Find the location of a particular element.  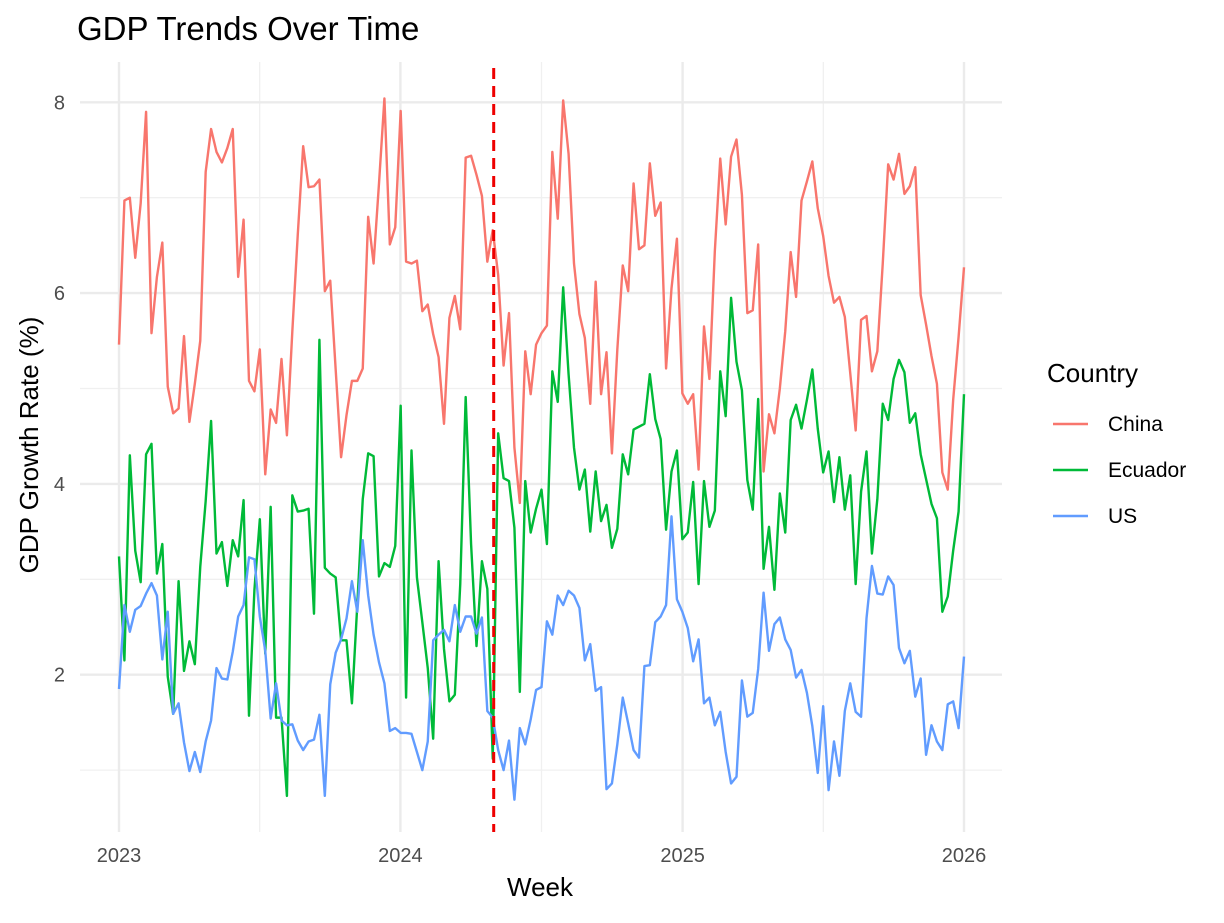

legend-item-ecuador: Ecuador is located at coordinates (1119, 470).